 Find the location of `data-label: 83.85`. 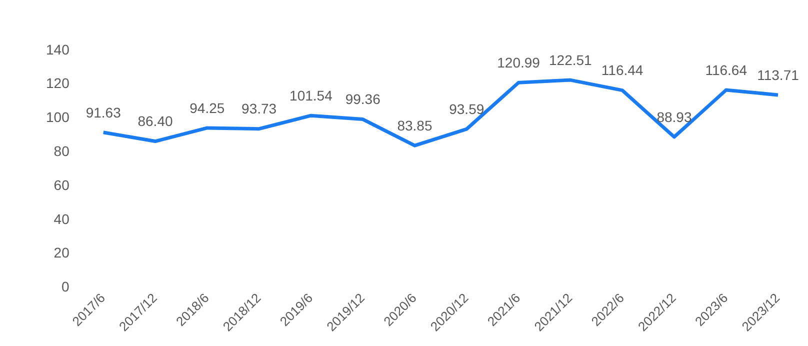

data-label: 83.85 is located at coordinates (414, 125).